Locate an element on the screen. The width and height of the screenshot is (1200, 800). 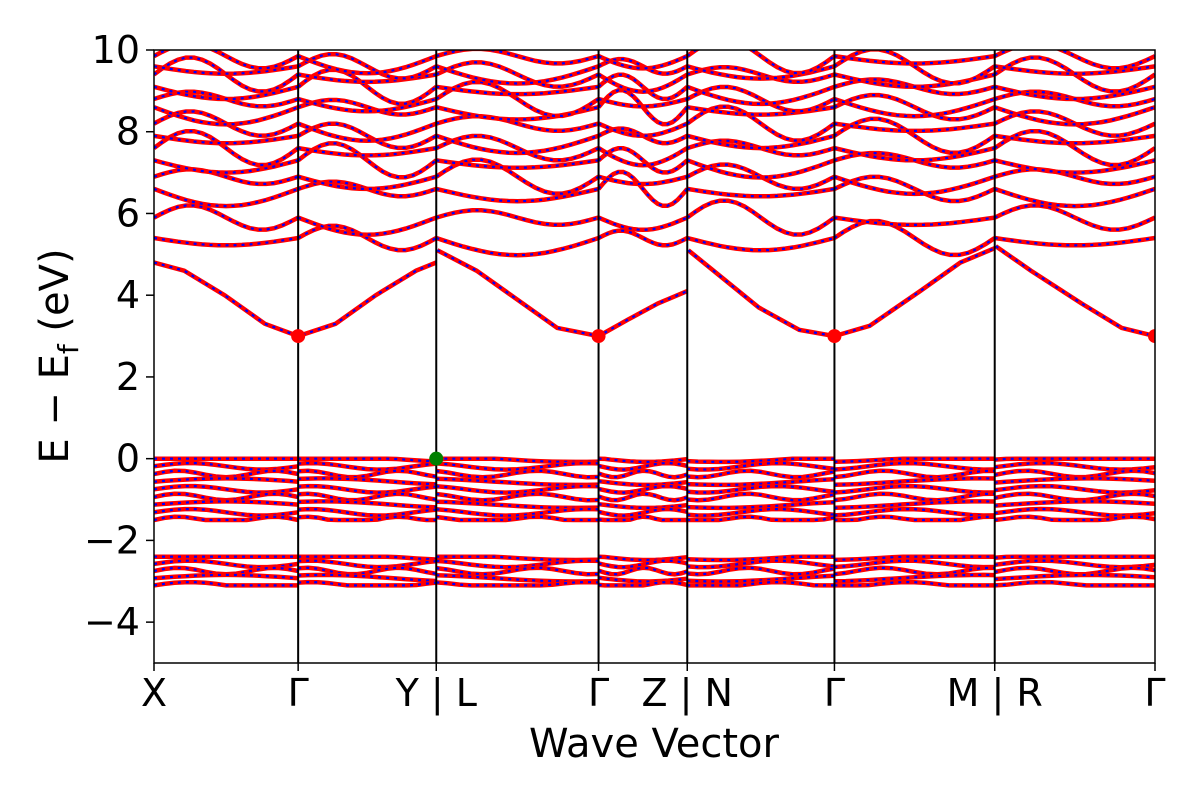
conduction-band-13-spin-up is located at coordinates (517, 74).